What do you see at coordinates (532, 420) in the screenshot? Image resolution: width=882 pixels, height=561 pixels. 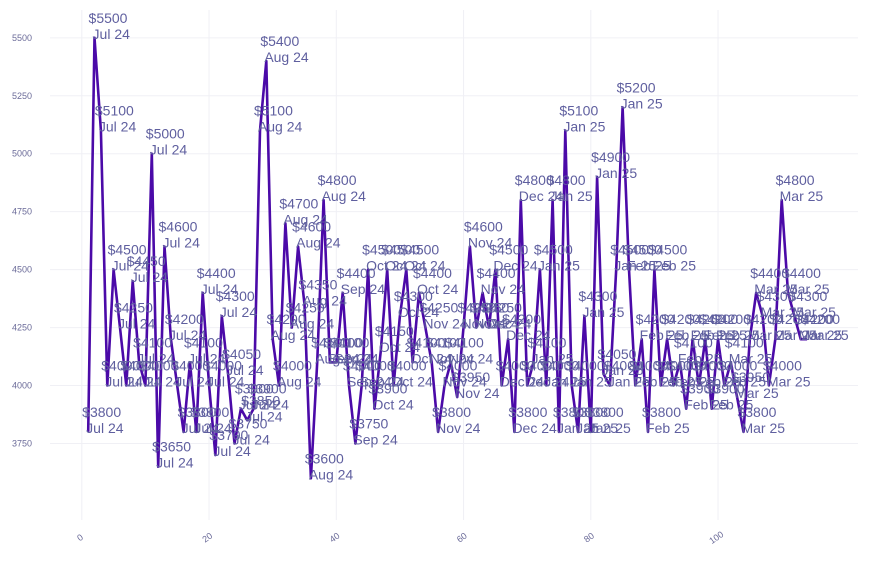 I see `data-label-text: $3800 Dec 24` at bounding box center [532, 420].